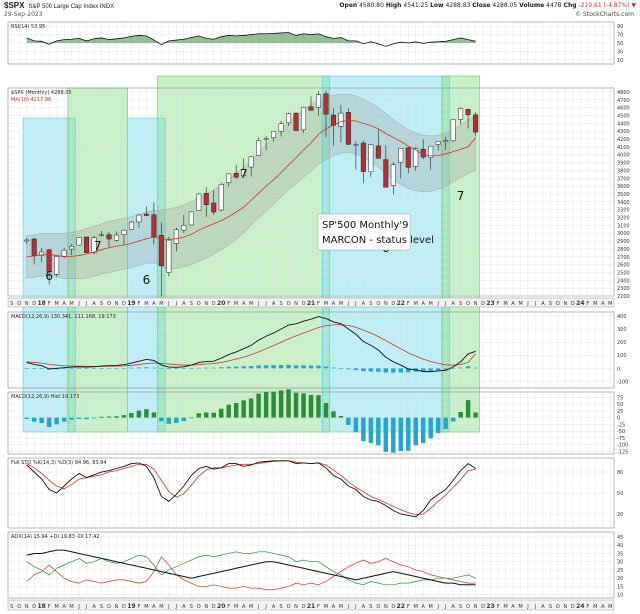 The image size is (640, 614). What do you see at coordinates (251, 567) in the screenshot?
I see `adx-line` at bounding box center [251, 567].